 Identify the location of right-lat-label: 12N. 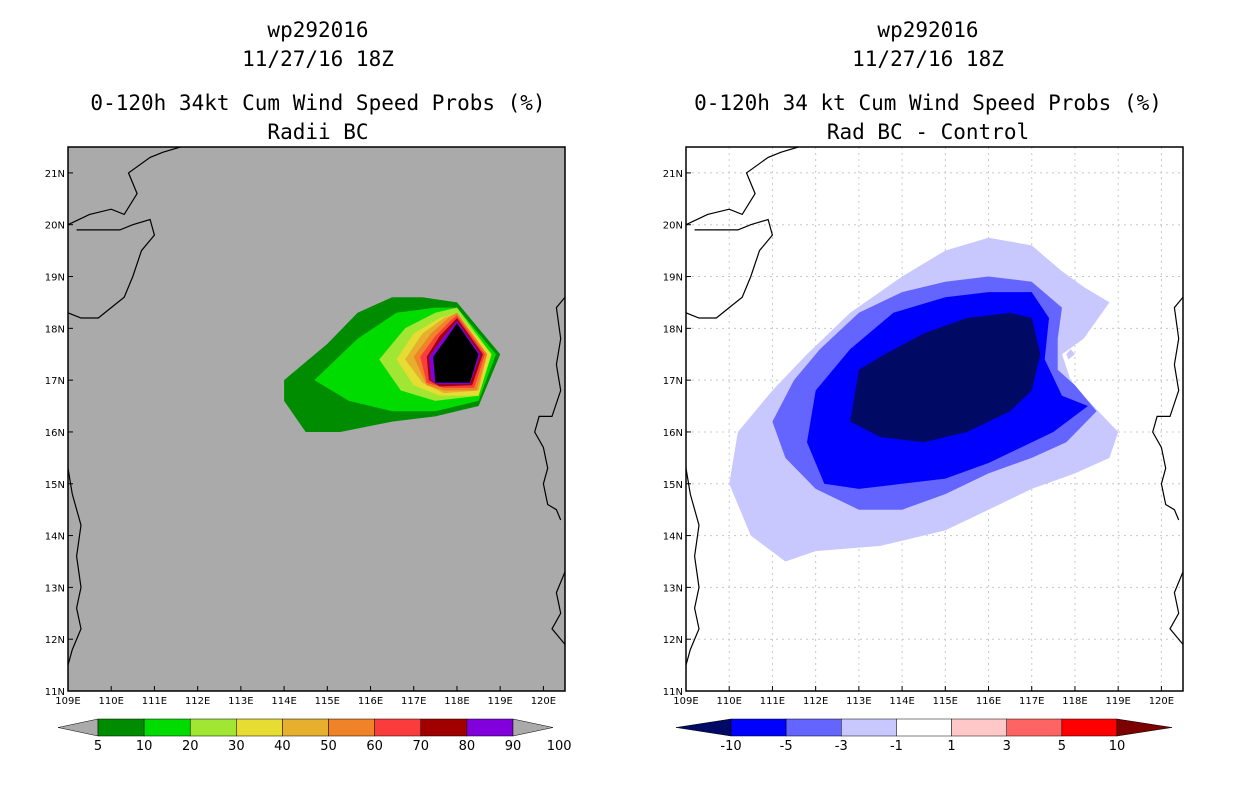
(673, 640).